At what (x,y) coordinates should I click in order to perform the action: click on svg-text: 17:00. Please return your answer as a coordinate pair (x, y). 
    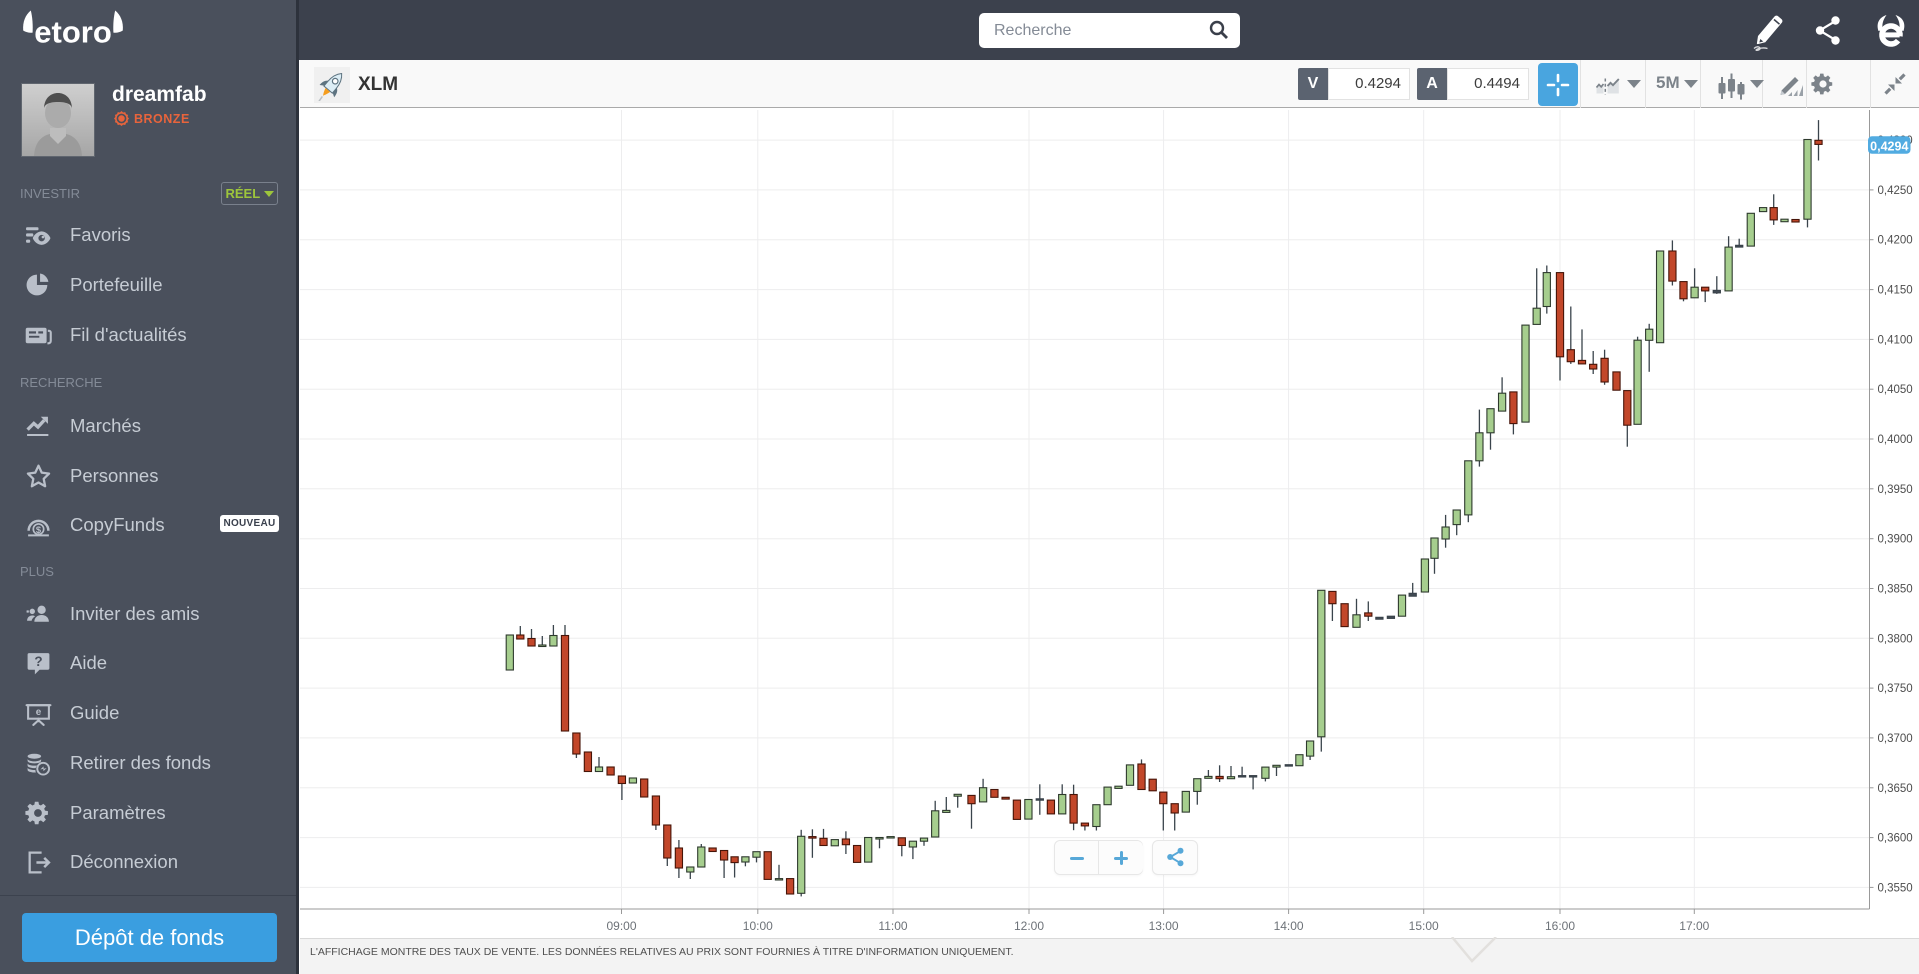
    Looking at the image, I should click on (1694, 926).